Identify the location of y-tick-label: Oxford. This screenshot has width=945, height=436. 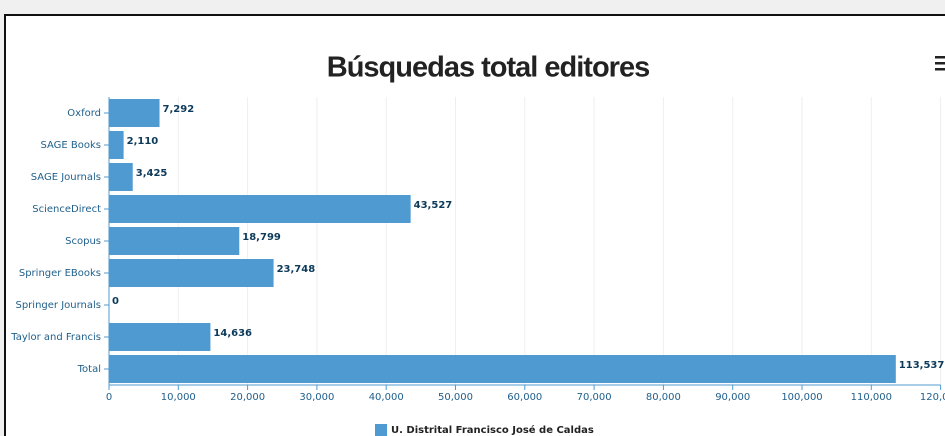
(84, 113).